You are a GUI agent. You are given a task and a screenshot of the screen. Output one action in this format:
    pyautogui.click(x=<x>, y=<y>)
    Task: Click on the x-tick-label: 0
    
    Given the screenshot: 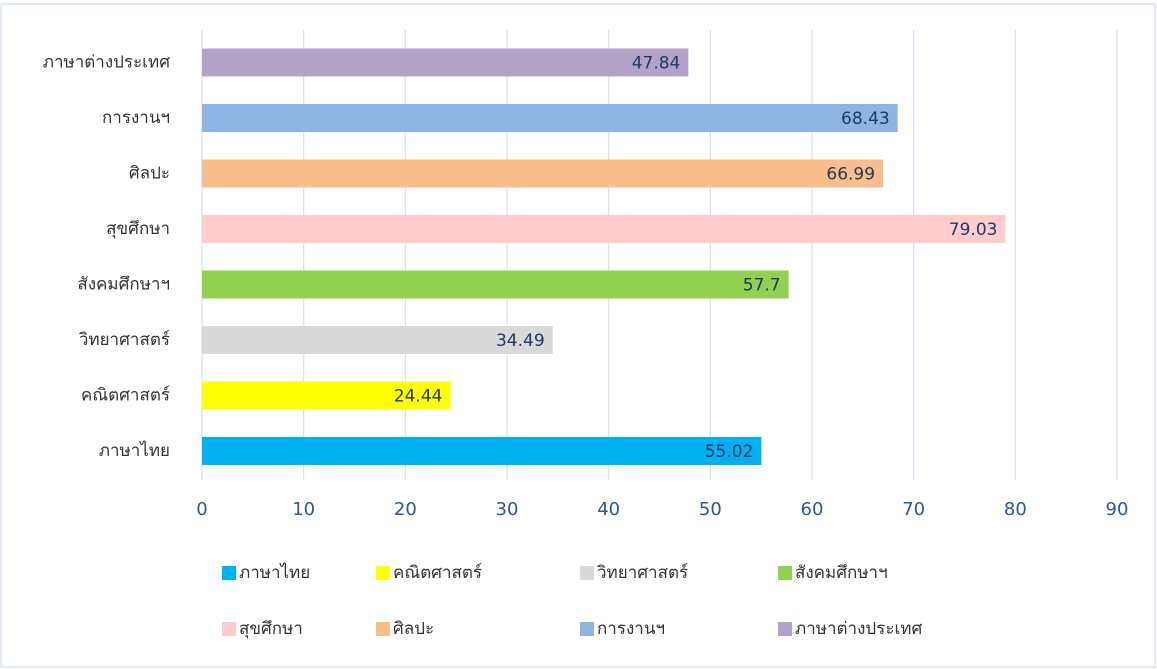 What is the action you would take?
    pyautogui.click(x=201, y=509)
    